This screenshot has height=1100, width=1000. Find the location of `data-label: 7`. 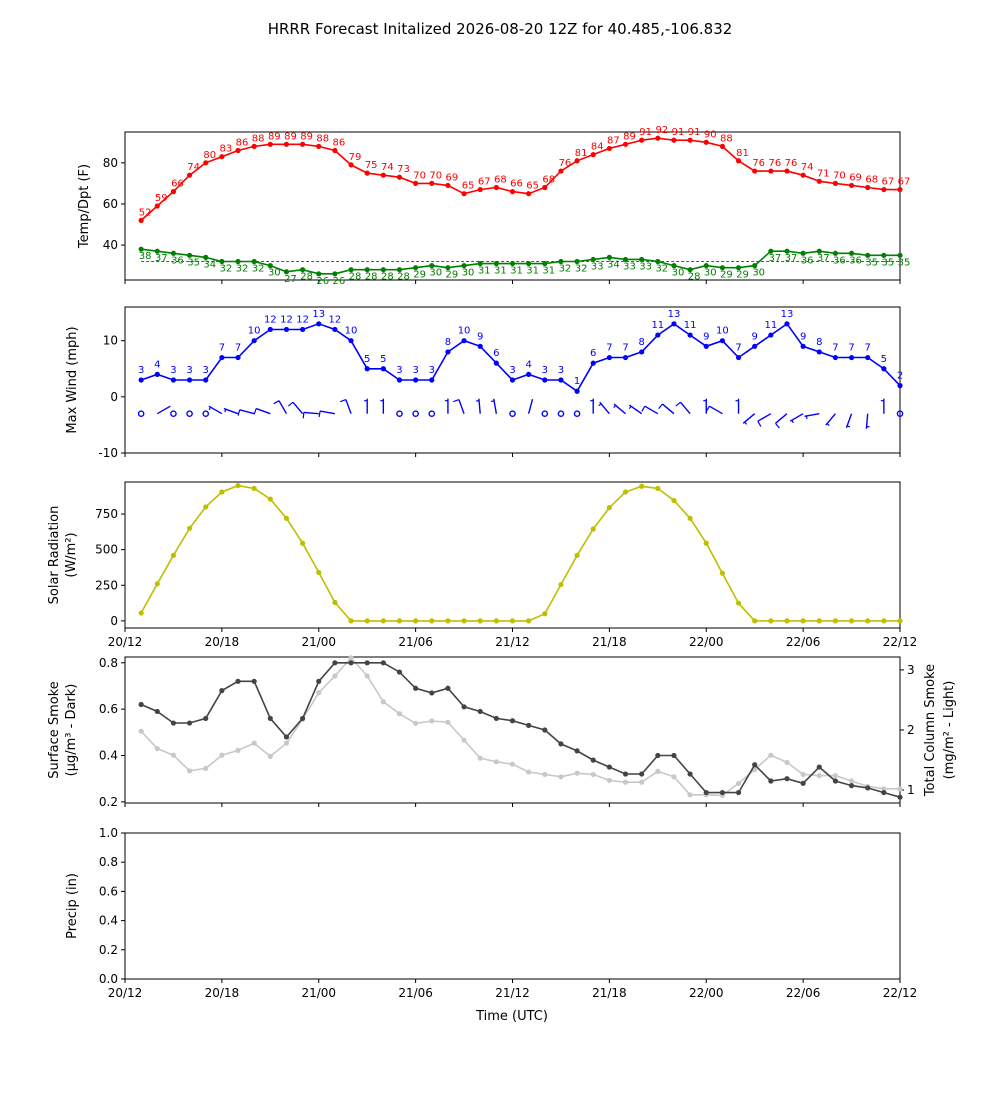

data-label: 7 is located at coordinates (222, 348).